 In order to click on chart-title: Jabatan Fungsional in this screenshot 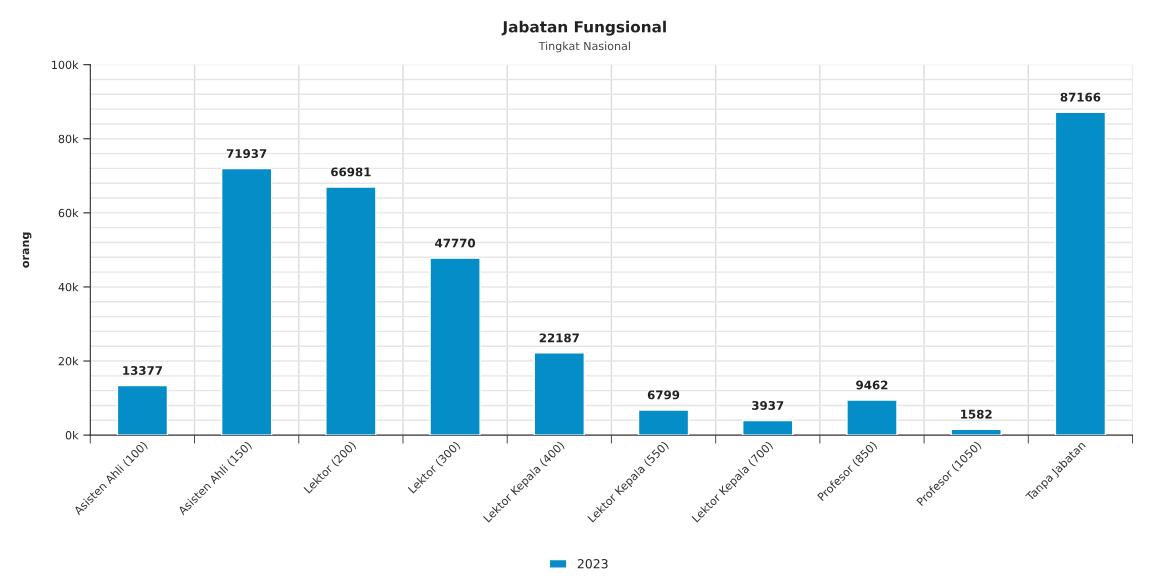, I will do `click(583, 28)`.